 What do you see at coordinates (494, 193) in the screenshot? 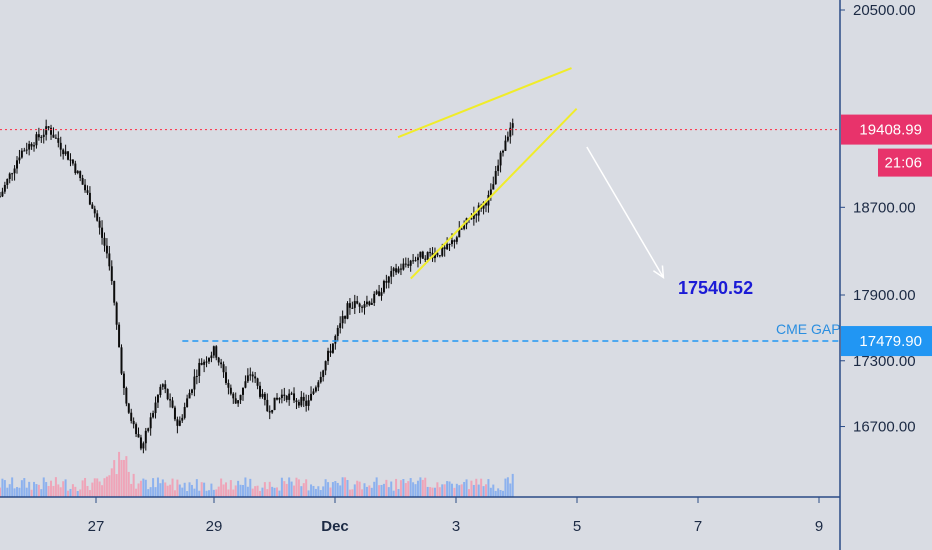
I see `wedge-lower-trendline` at bounding box center [494, 193].